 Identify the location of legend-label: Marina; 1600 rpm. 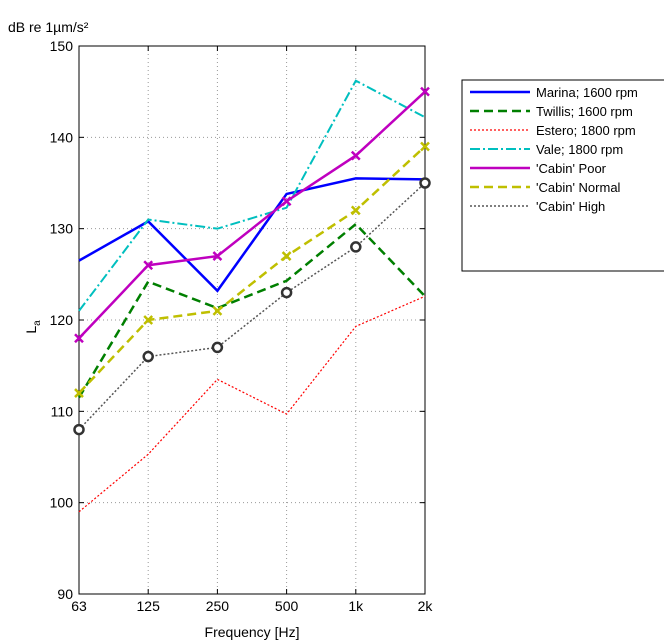
(587, 92).